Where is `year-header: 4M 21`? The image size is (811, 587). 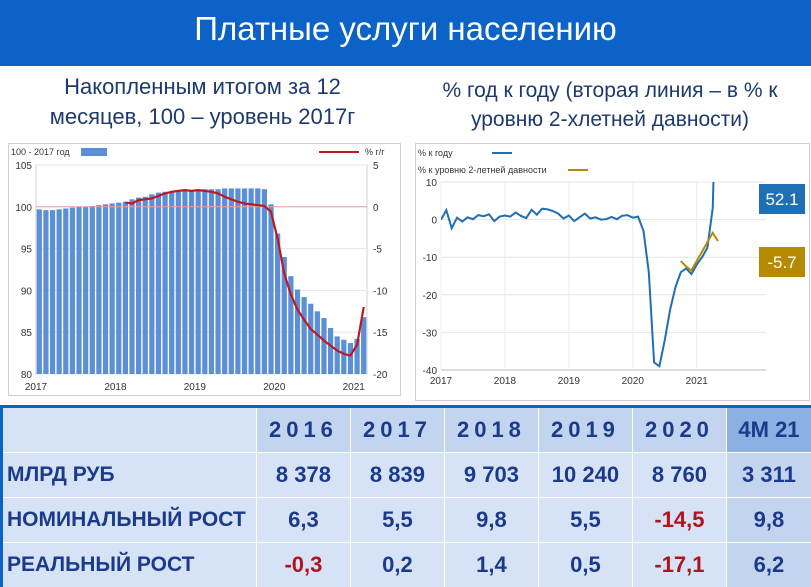
year-header: 4M 21 is located at coordinates (768, 430).